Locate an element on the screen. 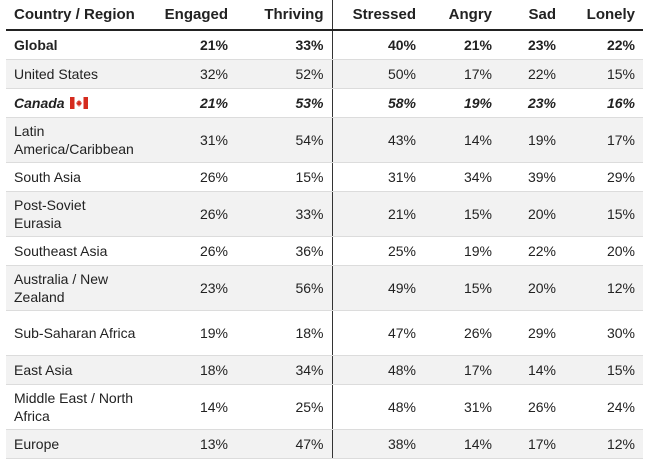 This screenshot has width=649, height=459. column-header-stressed: Stressed is located at coordinates (378, 15).